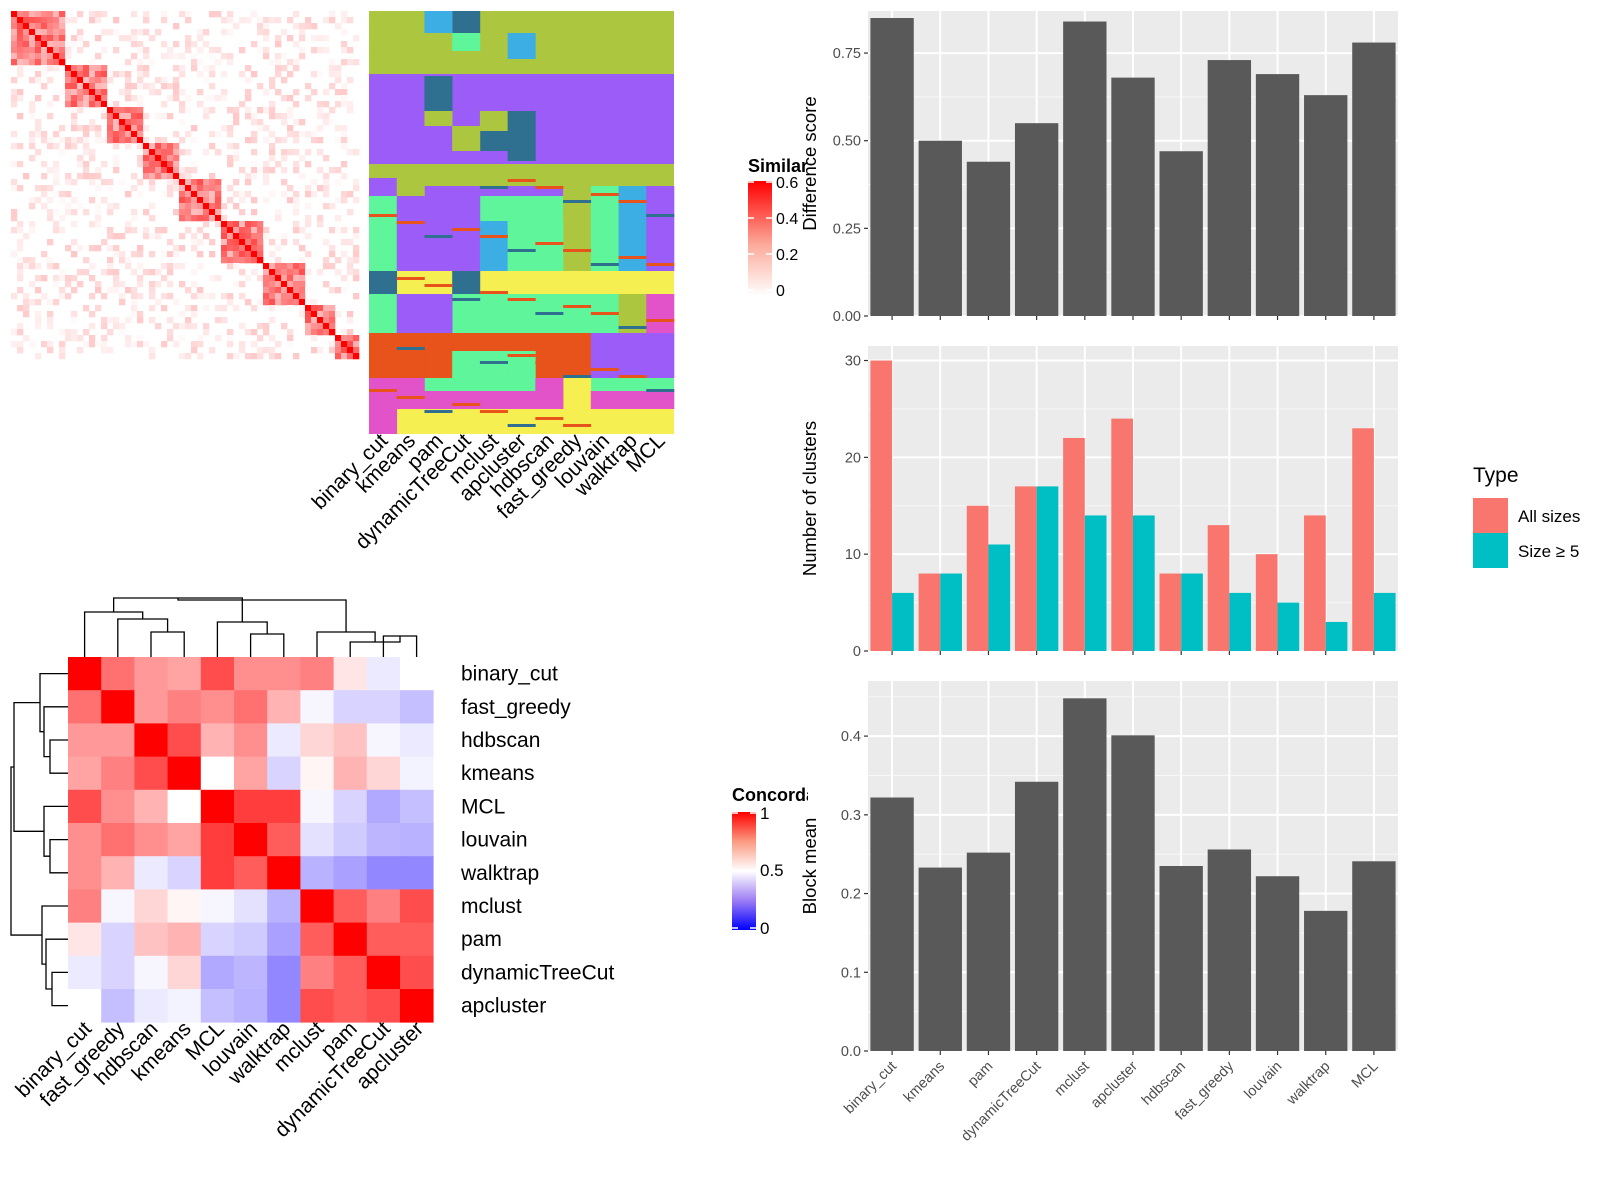  Describe the element at coordinates (758, 871) in the screenshot. I see `concordance-legend-ticks: 10.50` at that location.